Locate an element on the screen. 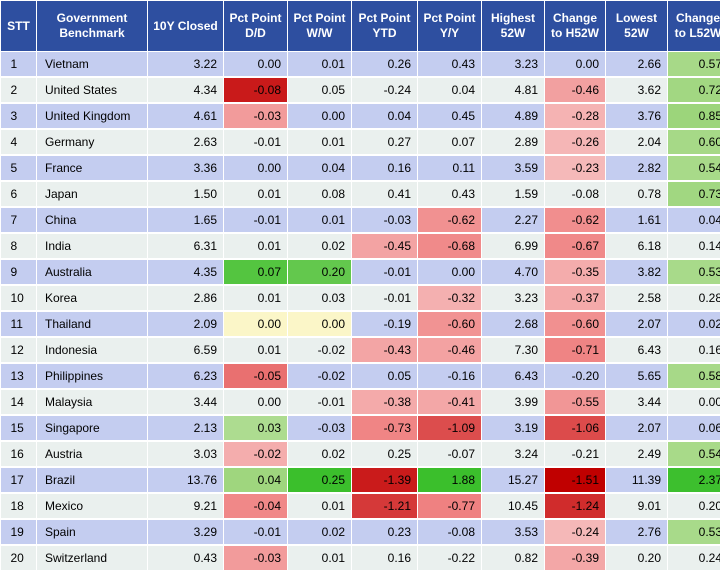  pct-point-ww: -0.02 is located at coordinates (319, 350).